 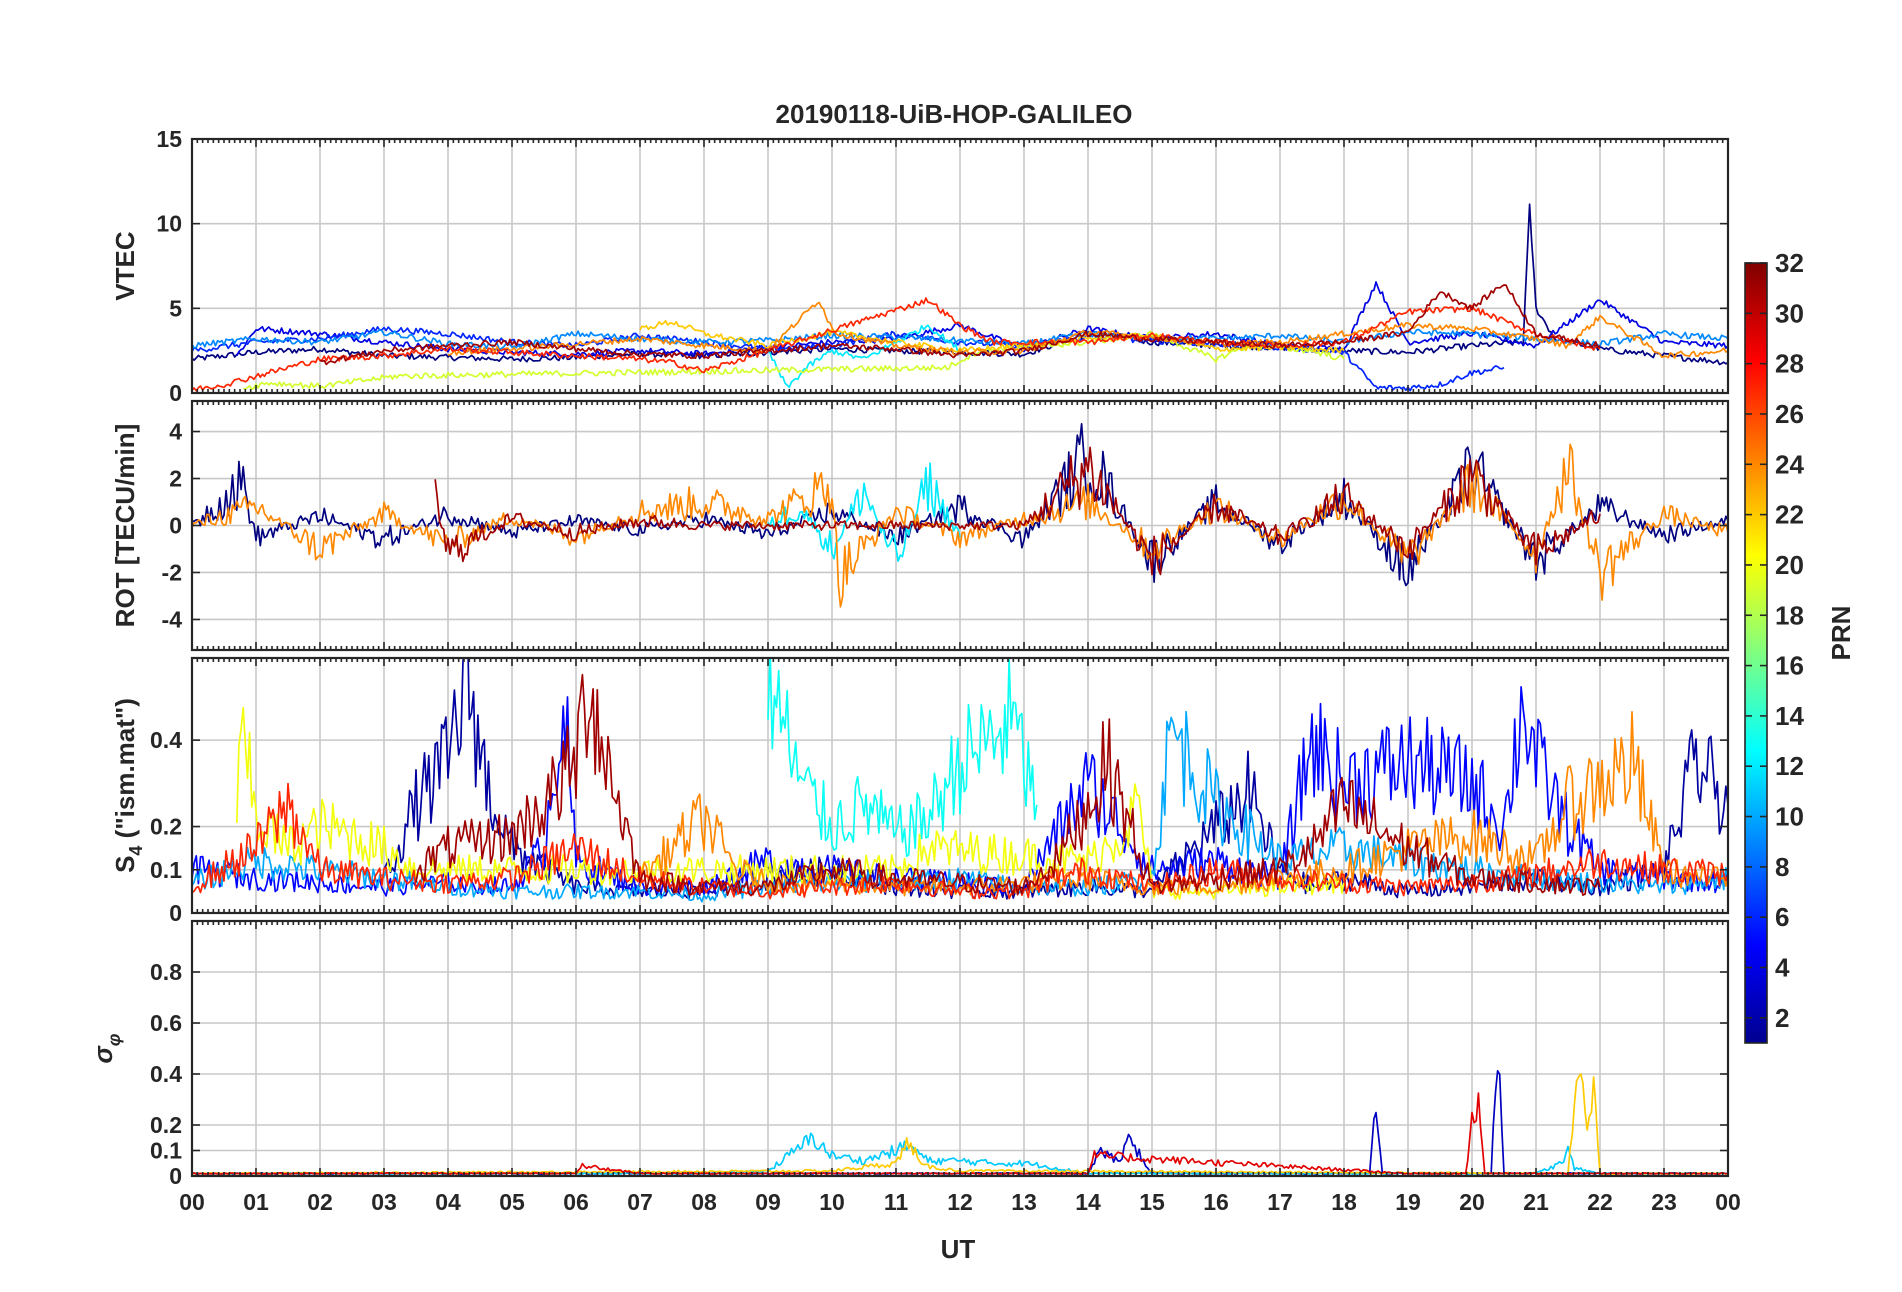 I want to click on x-axis-label: UT, so click(x=958, y=1249).